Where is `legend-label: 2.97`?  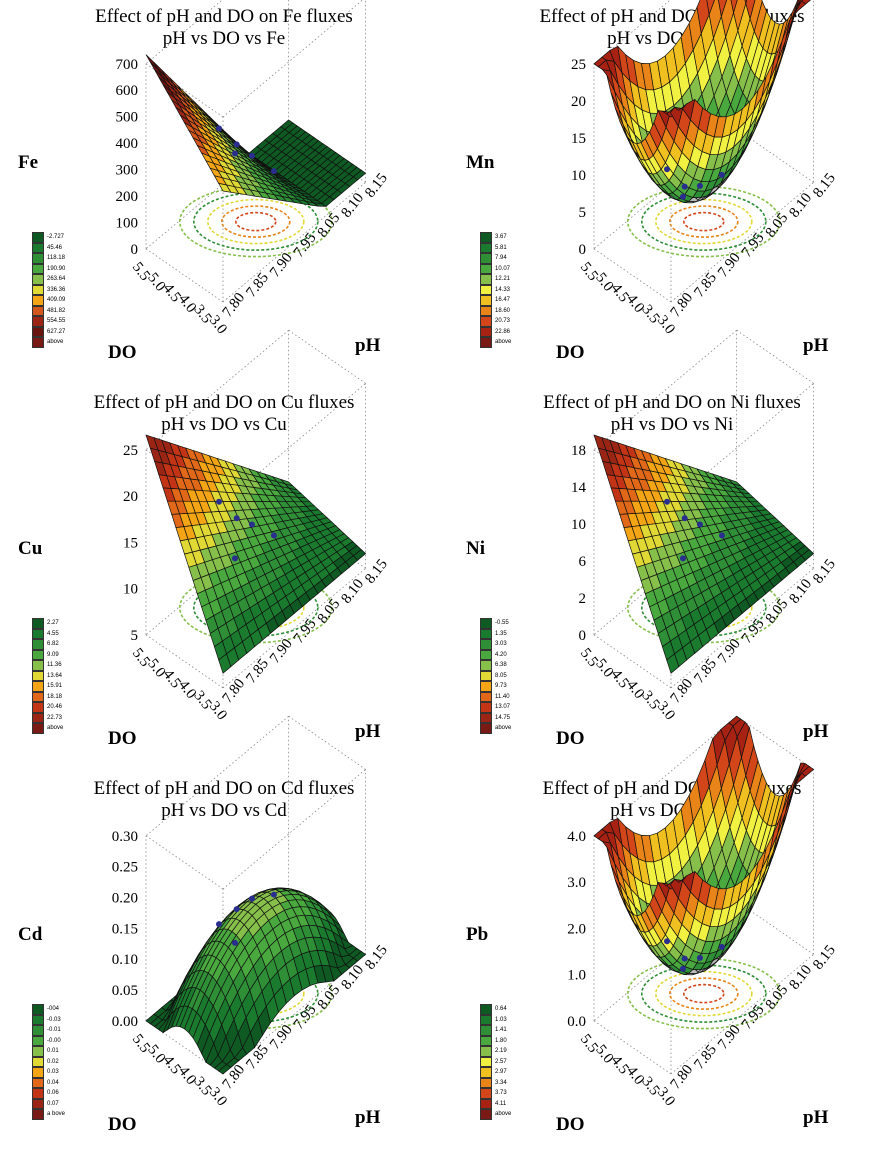 legend-label: 2.97 is located at coordinates (501, 1072).